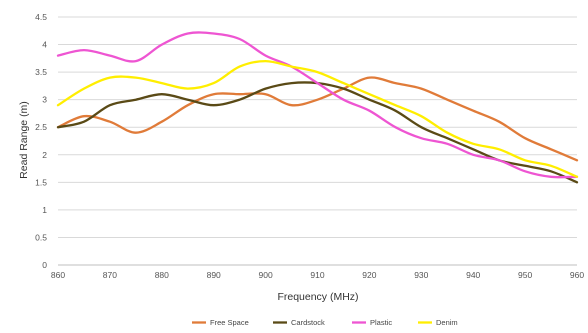 This screenshot has width=588, height=333. Describe the element at coordinates (41, 17) in the screenshot. I see `y-tick-label: 4.5` at that location.